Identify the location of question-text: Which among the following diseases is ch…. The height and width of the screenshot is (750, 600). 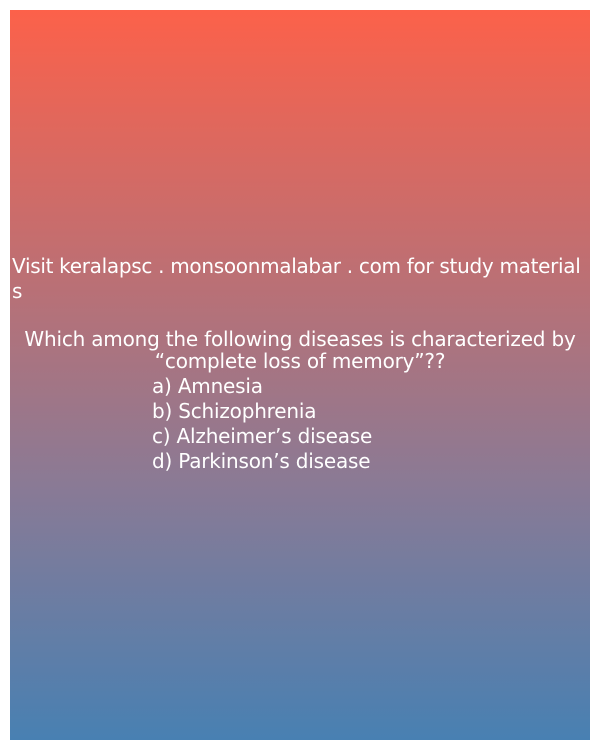
(300, 350).